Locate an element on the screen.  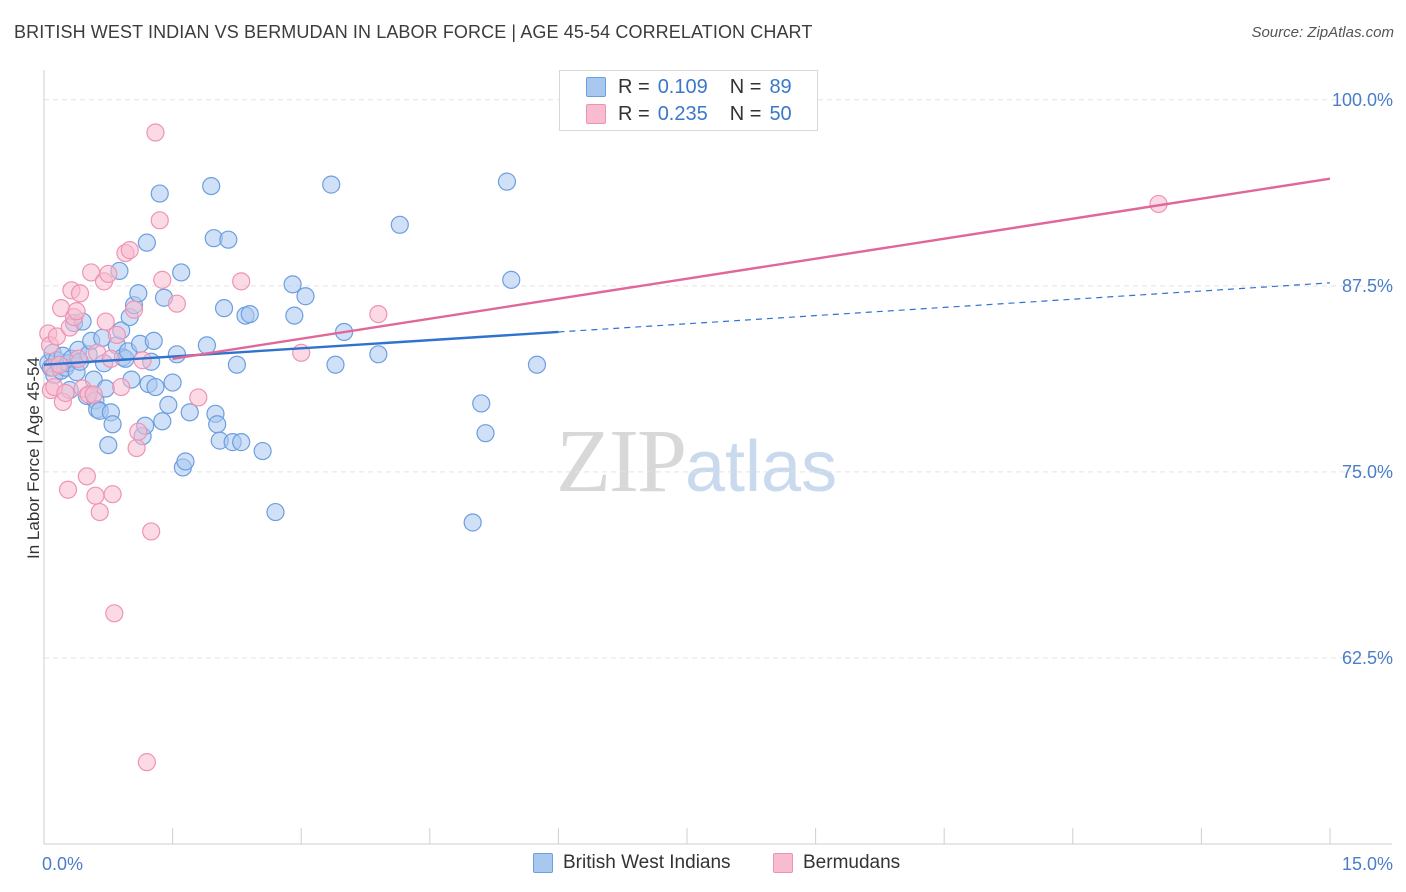
y-tick-label: 75.0% is located at coordinates (1367, 472).